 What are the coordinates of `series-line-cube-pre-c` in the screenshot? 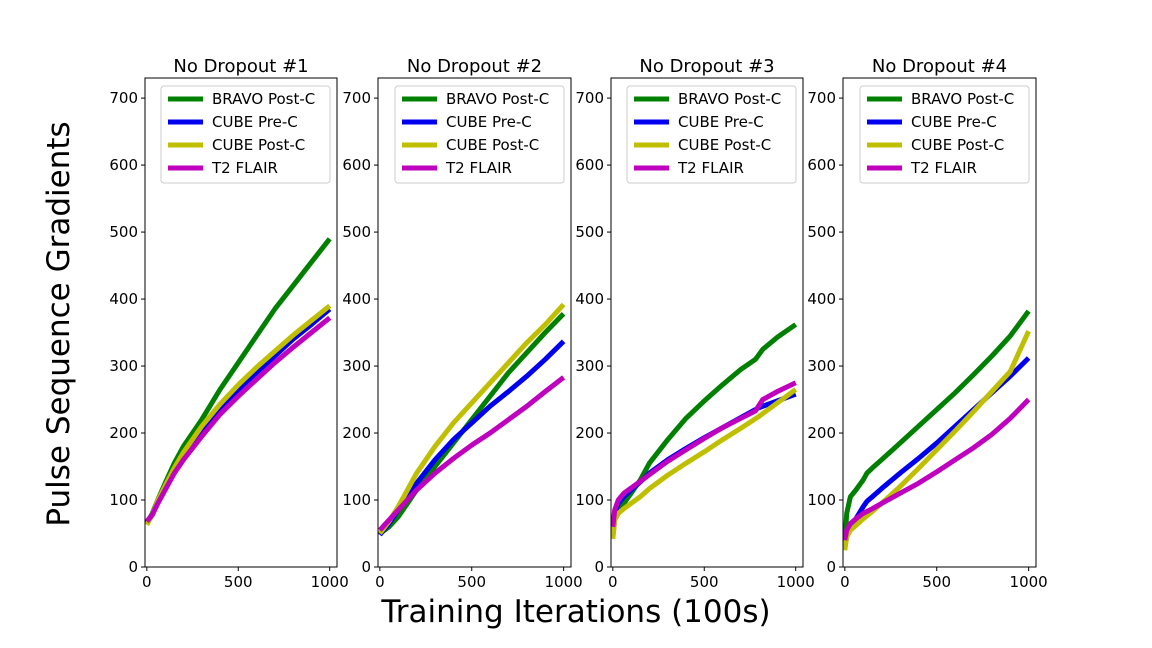 It's located at (704, 461).